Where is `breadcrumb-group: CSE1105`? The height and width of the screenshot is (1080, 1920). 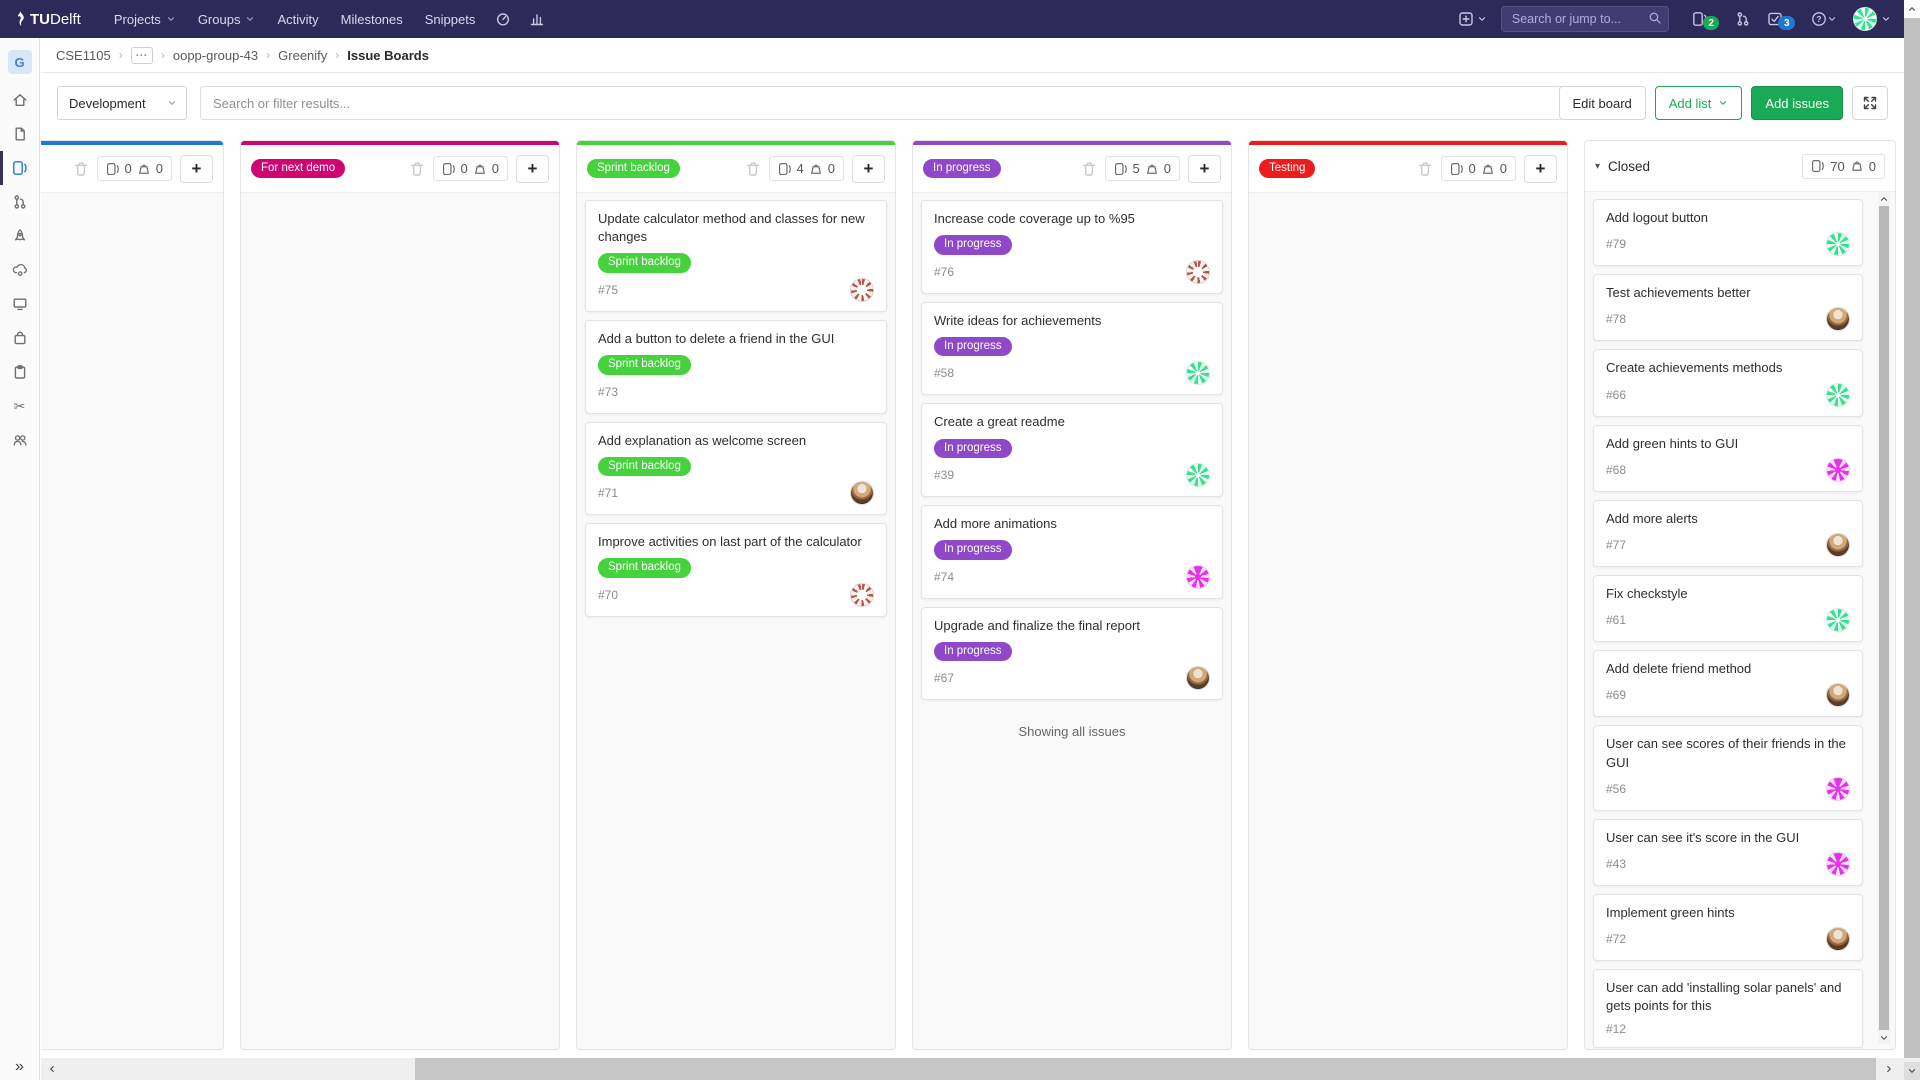
breadcrumb-group: CSE1105 is located at coordinates (83, 55).